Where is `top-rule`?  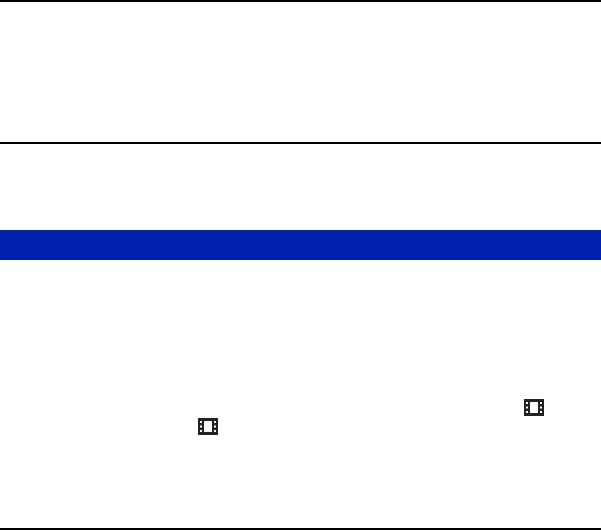
top-rule is located at coordinates (300, 1).